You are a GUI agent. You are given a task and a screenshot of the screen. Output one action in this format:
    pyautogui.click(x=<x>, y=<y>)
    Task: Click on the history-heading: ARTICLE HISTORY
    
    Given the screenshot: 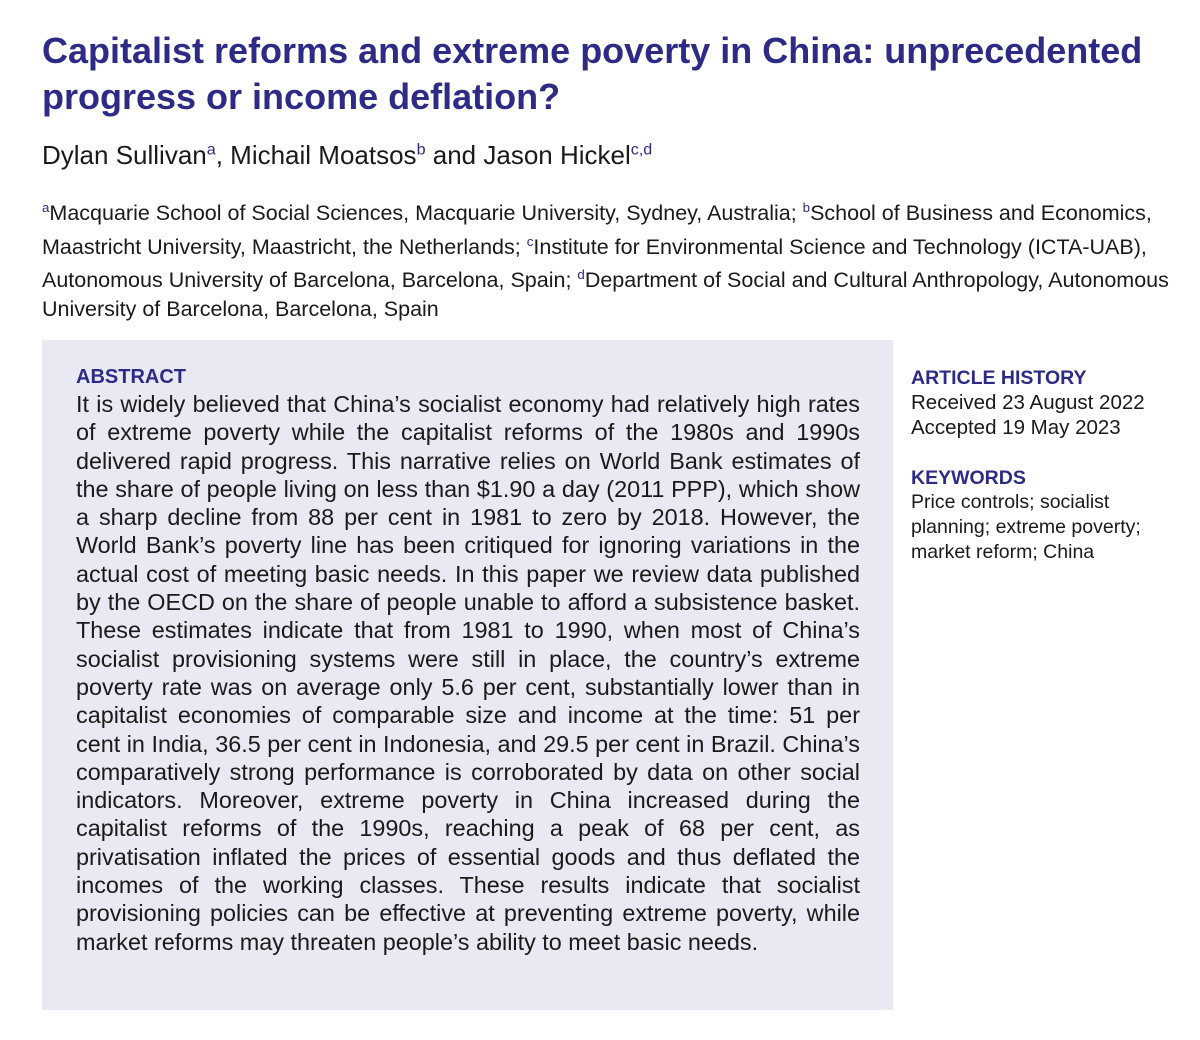 What is the action you would take?
    pyautogui.click(x=999, y=378)
    